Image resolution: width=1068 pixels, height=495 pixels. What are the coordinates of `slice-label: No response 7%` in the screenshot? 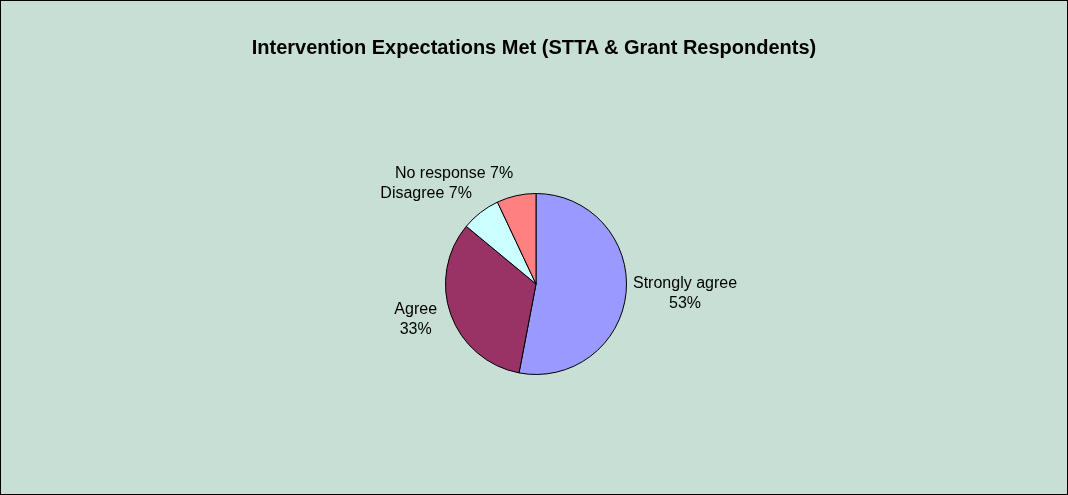 It's located at (454, 173).